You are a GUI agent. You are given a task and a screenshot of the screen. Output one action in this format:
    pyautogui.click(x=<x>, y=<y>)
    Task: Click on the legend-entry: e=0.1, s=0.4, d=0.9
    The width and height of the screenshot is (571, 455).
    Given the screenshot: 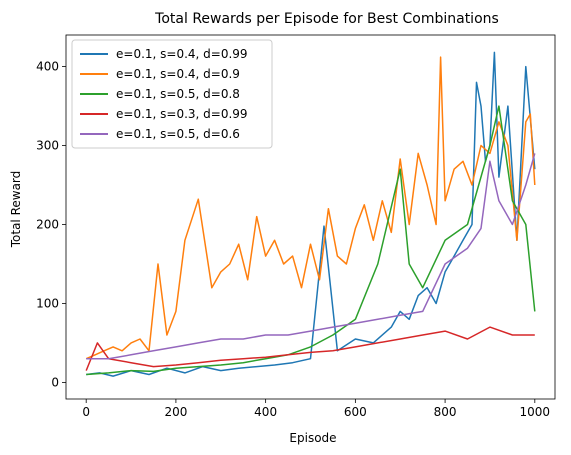 What is the action you would take?
    pyautogui.click(x=178, y=74)
    